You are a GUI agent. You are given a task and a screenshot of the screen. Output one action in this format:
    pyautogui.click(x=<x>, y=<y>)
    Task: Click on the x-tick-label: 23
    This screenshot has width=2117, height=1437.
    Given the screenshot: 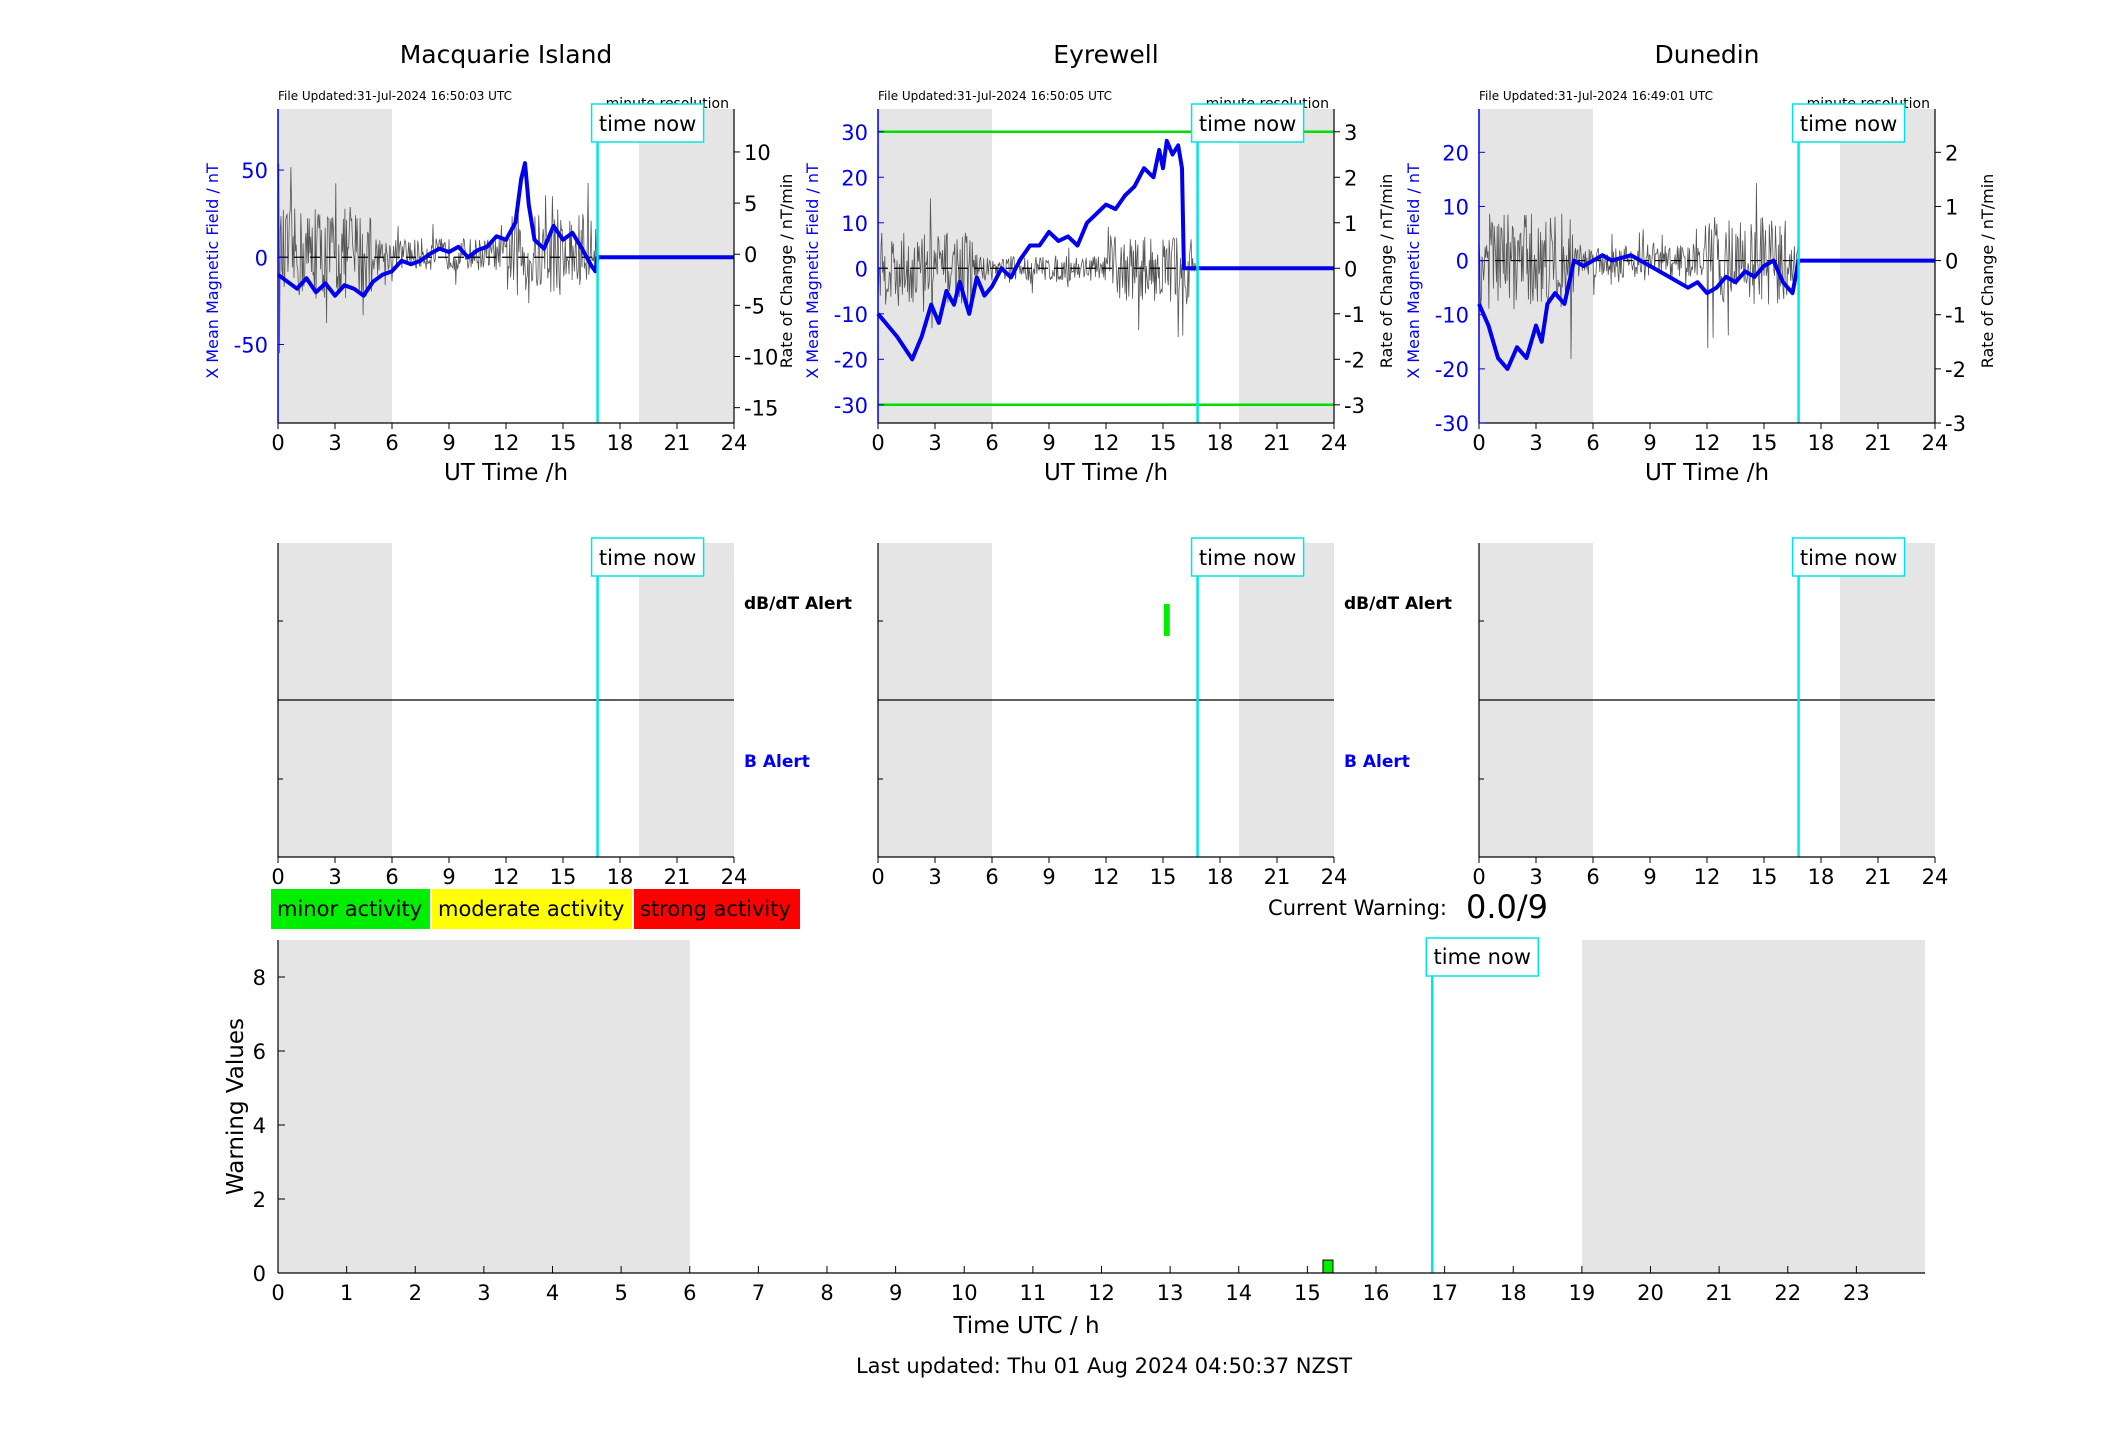 What is the action you would take?
    pyautogui.click(x=1856, y=1293)
    